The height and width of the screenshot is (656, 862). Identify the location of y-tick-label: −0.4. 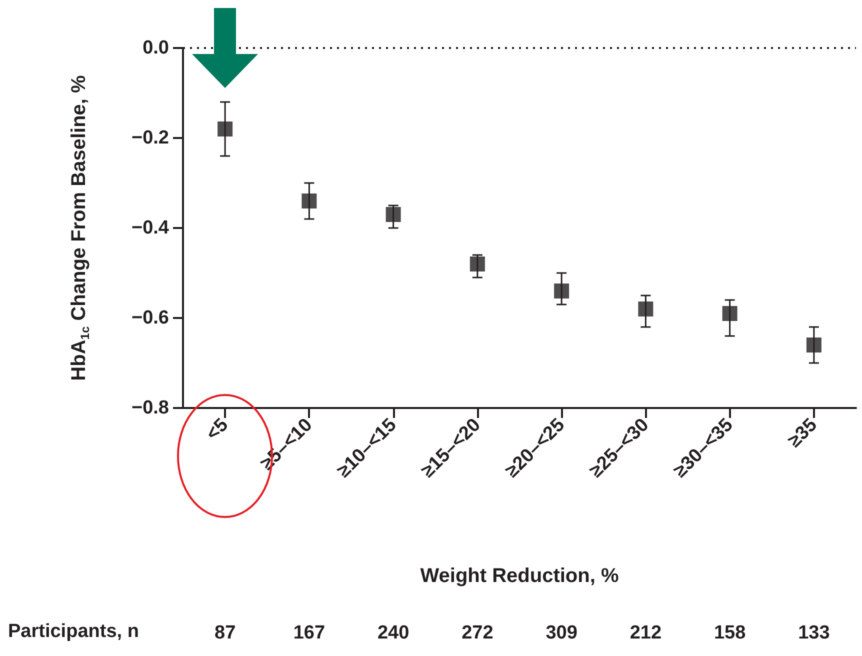
(150, 228).